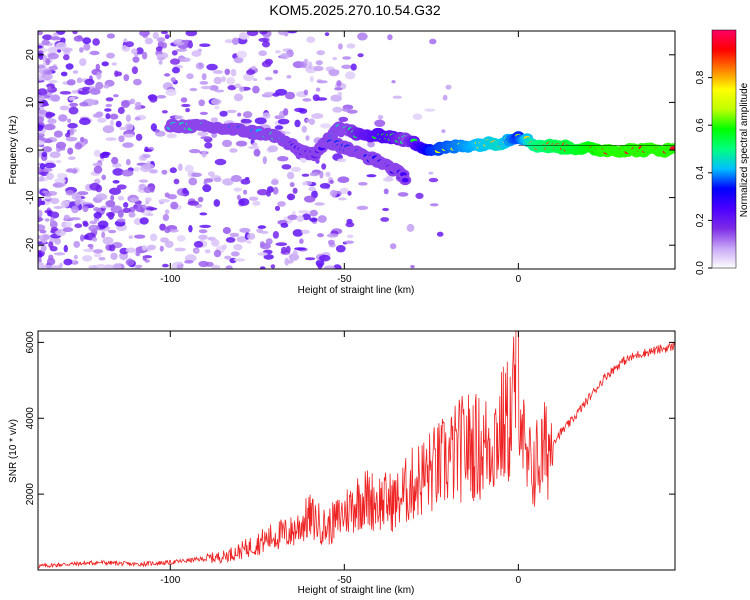 Image resolution: width=750 pixels, height=600 pixels. I want to click on colorbar-ticks: 0.0 0.2 0.4 0.6 0.8, so click(703, 172).